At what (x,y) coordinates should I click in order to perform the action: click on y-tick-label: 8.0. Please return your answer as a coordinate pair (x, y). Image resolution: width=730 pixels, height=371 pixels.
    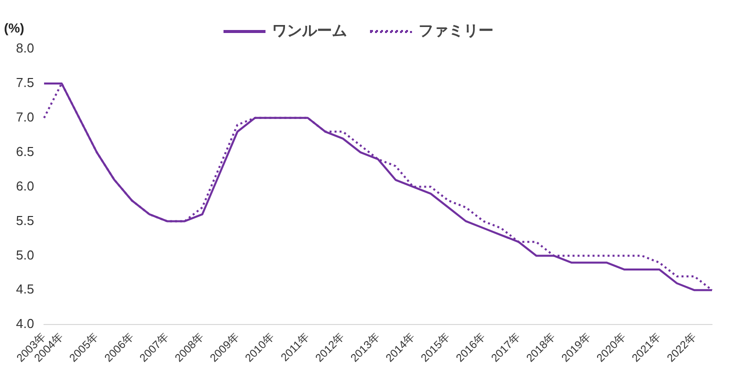
    Looking at the image, I should click on (25, 48).